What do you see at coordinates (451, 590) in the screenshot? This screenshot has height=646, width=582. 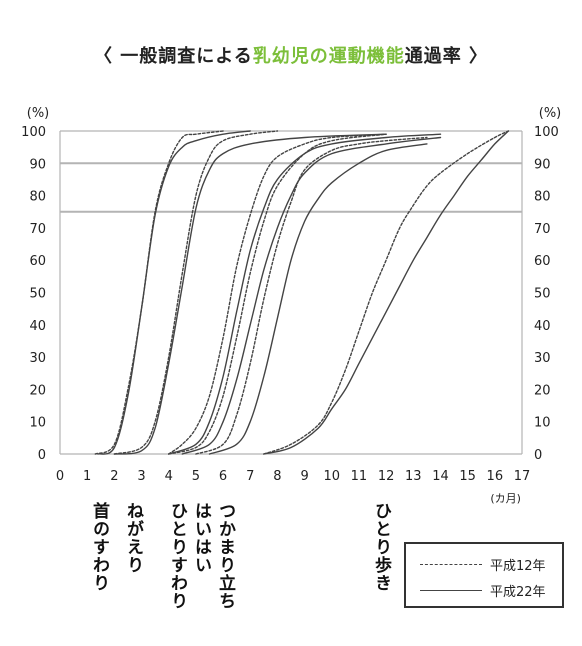 I see `legend-swatch-solid` at bounding box center [451, 590].